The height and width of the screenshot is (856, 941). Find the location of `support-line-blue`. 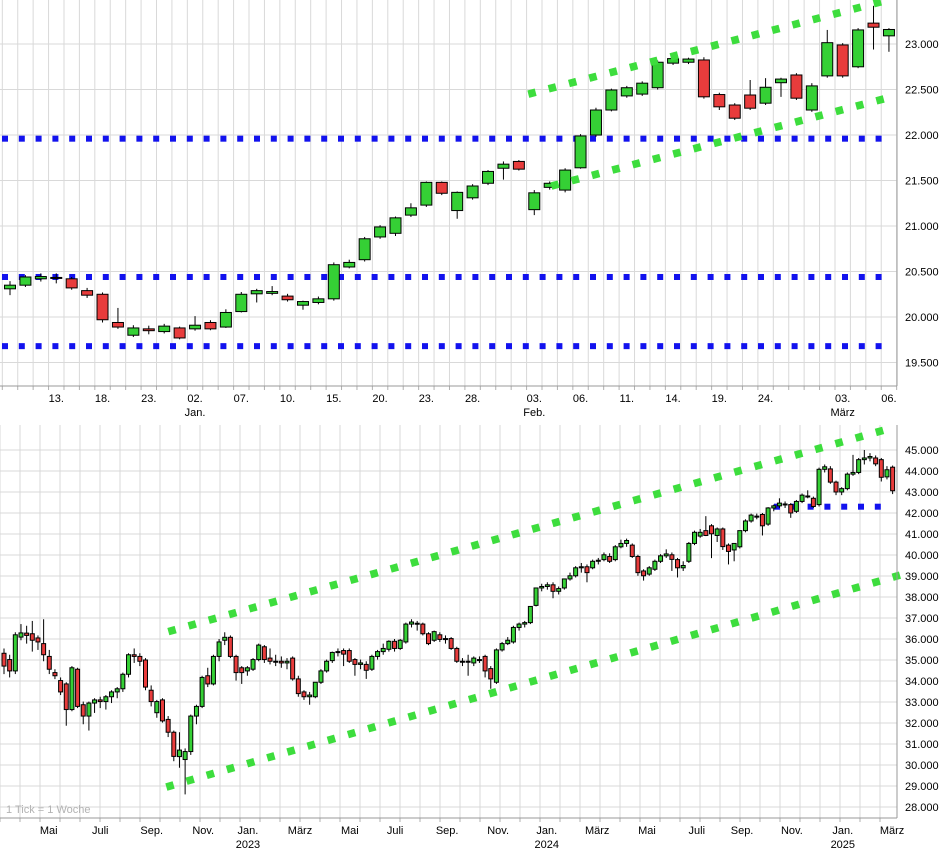

support-line-blue is located at coordinates (442, 276).